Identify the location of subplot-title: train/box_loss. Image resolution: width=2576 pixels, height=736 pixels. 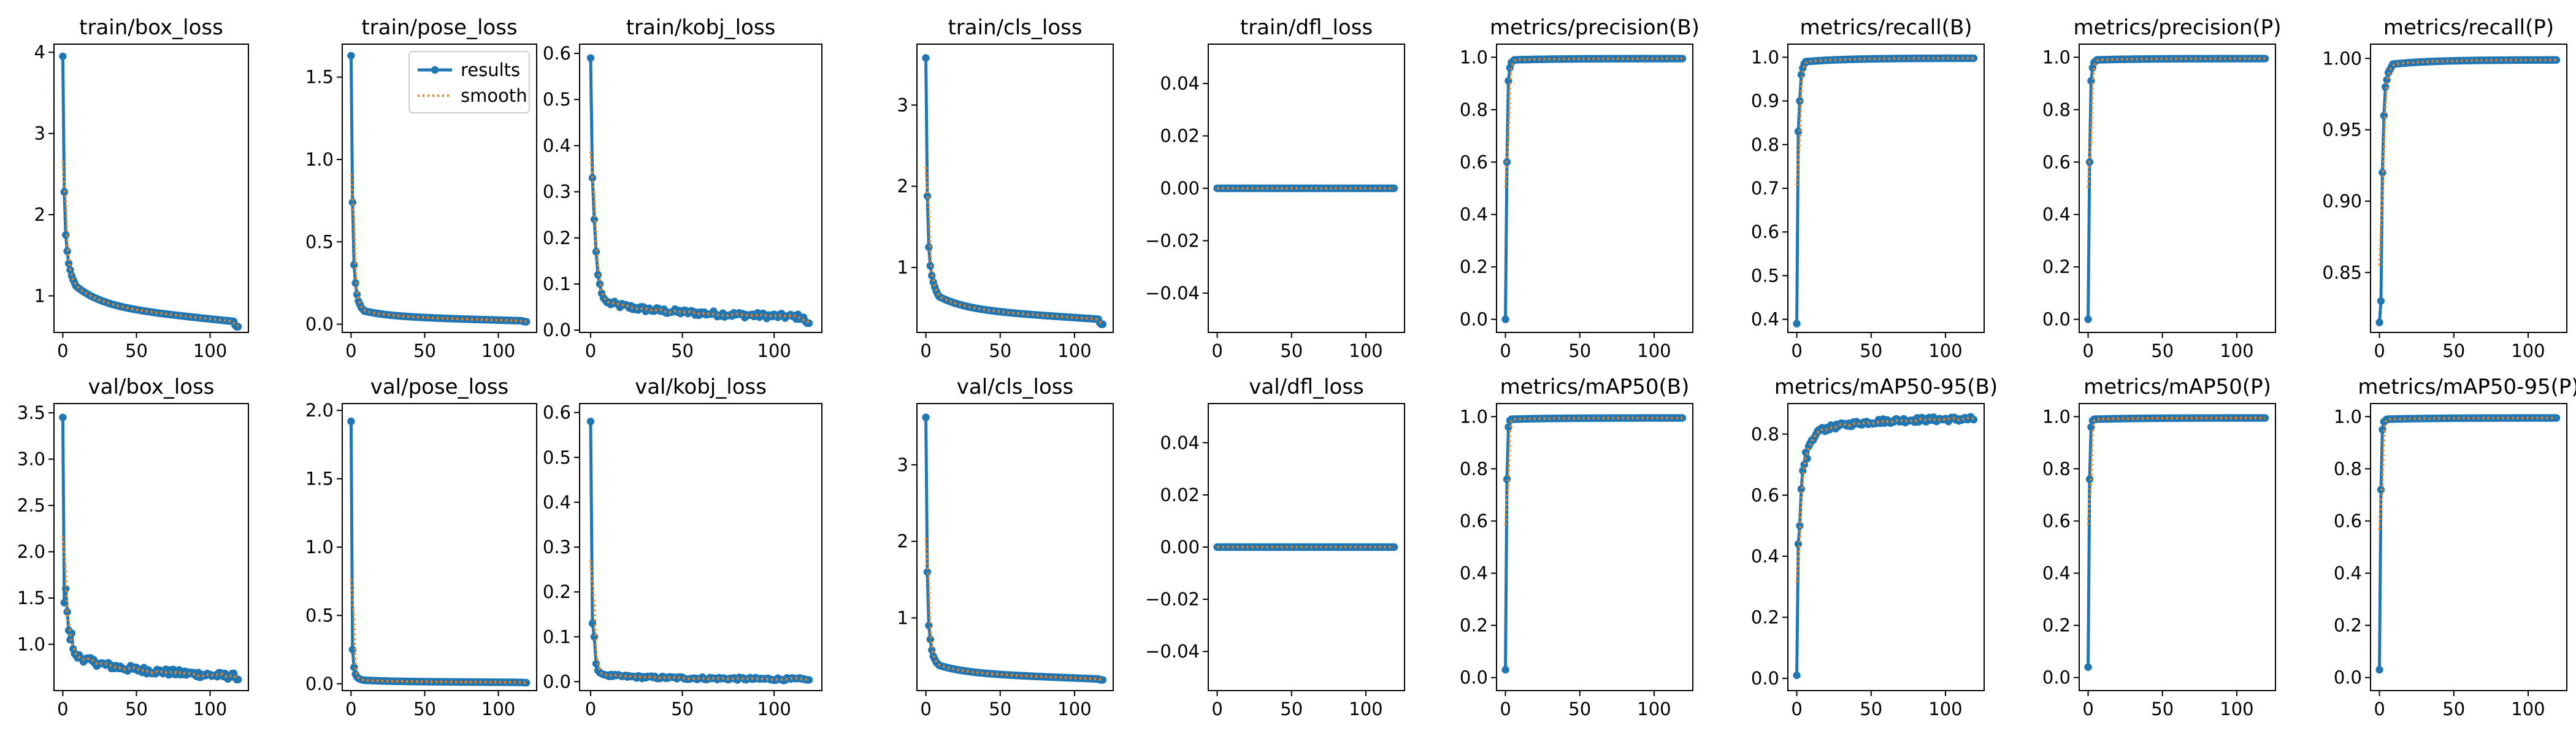
(151, 27).